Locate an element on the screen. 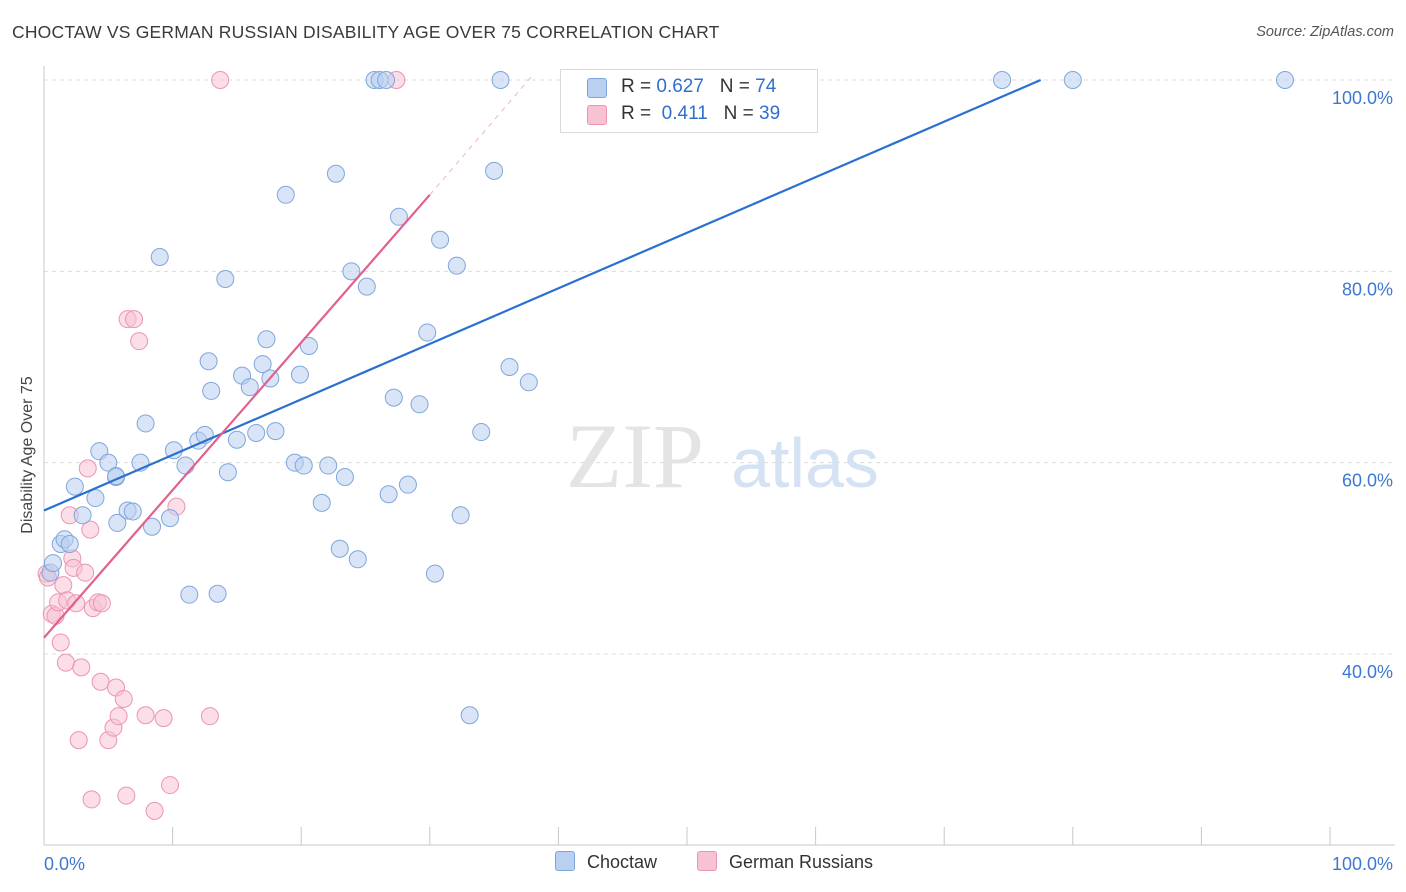 This screenshot has height=892, width=1406. german-russians-legend-swatch is located at coordinates (707, 861).